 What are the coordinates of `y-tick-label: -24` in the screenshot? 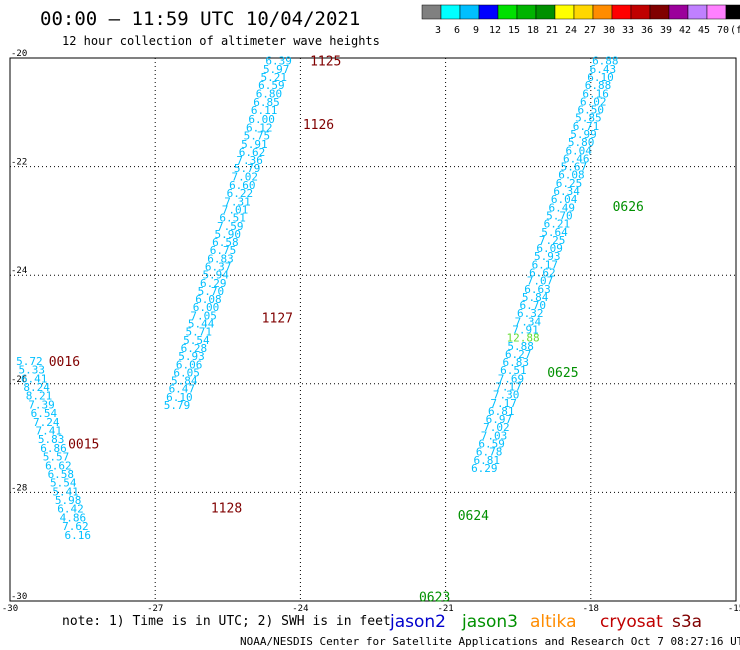 It's located at (19, 271).